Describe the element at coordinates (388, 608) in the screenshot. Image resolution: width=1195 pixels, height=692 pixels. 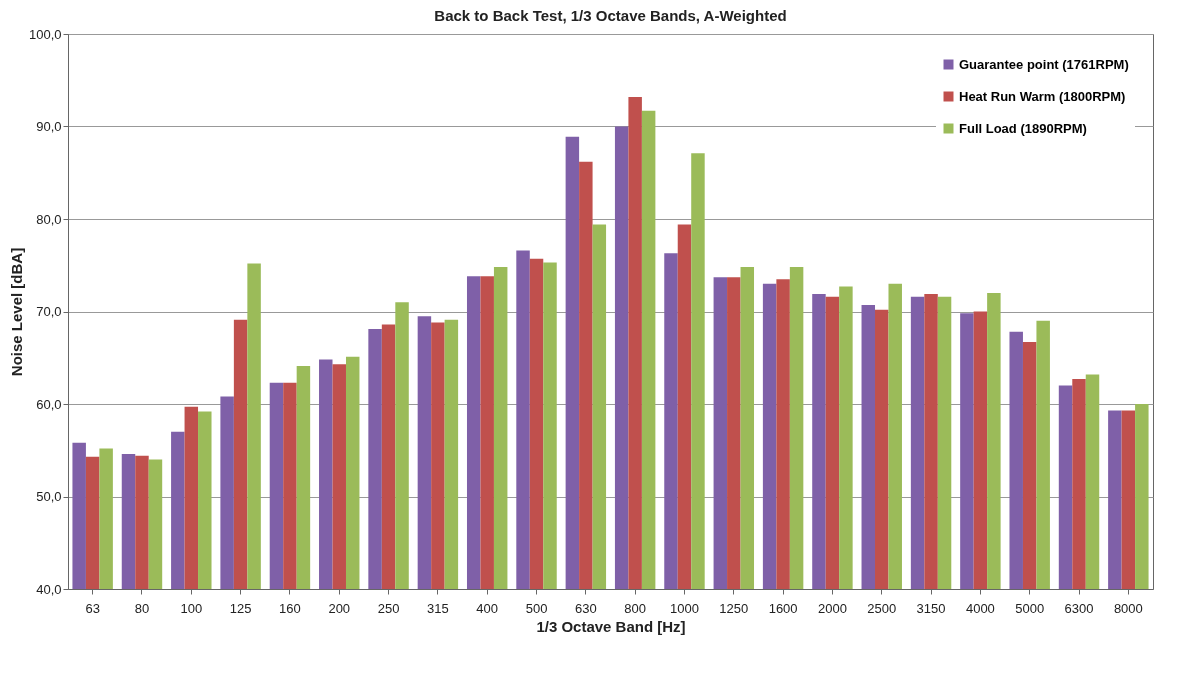
I see `x-tick-label: 250` at that location.